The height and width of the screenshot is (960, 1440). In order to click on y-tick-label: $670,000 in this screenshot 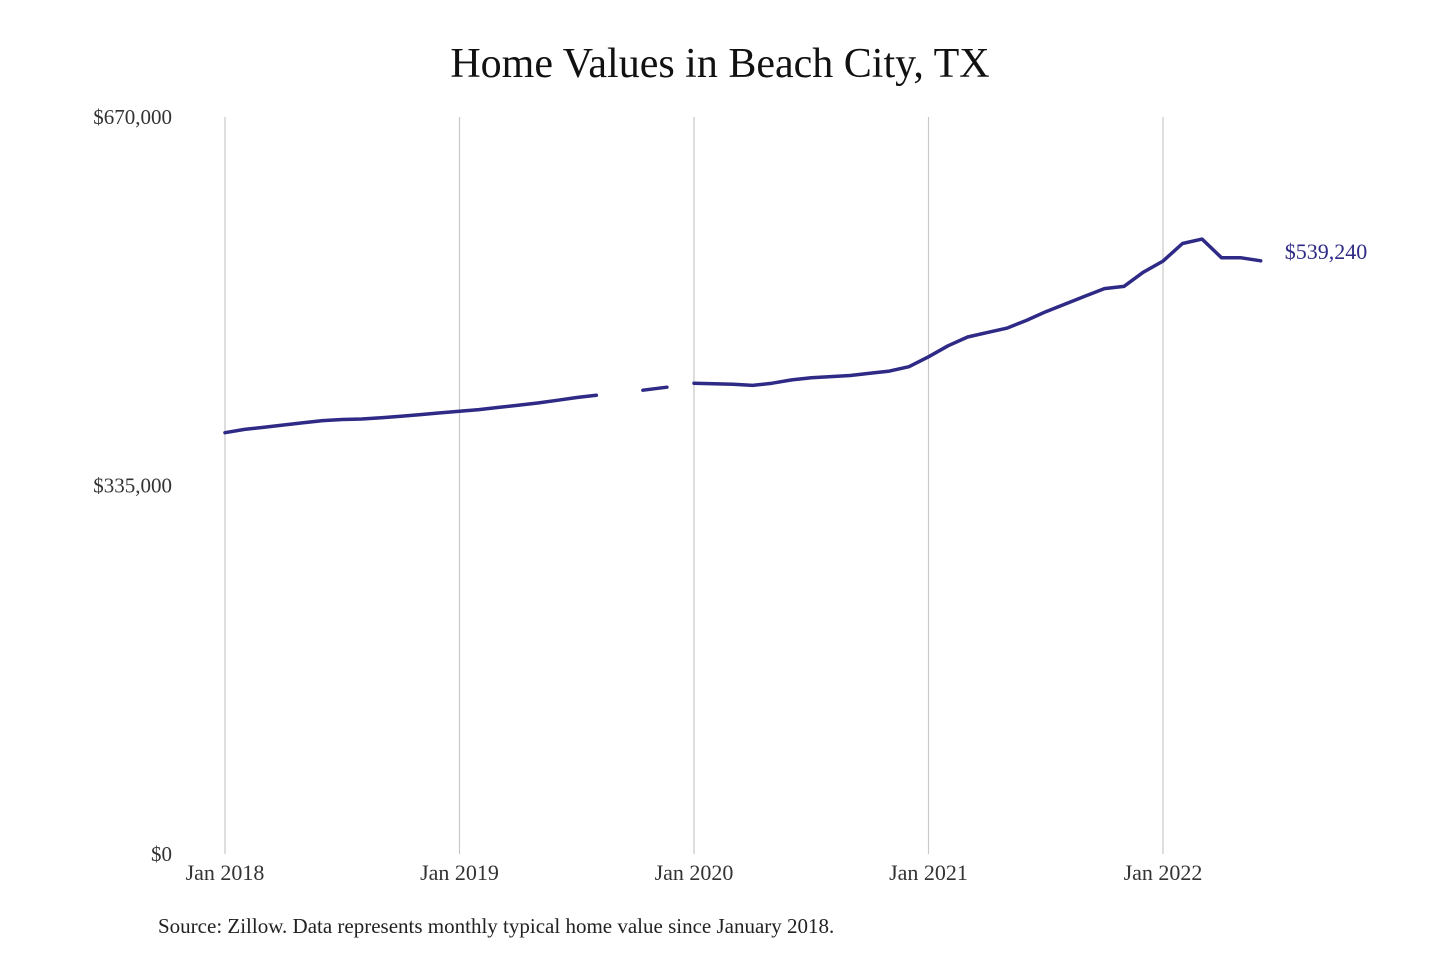, I will do `click(132, 117)`.